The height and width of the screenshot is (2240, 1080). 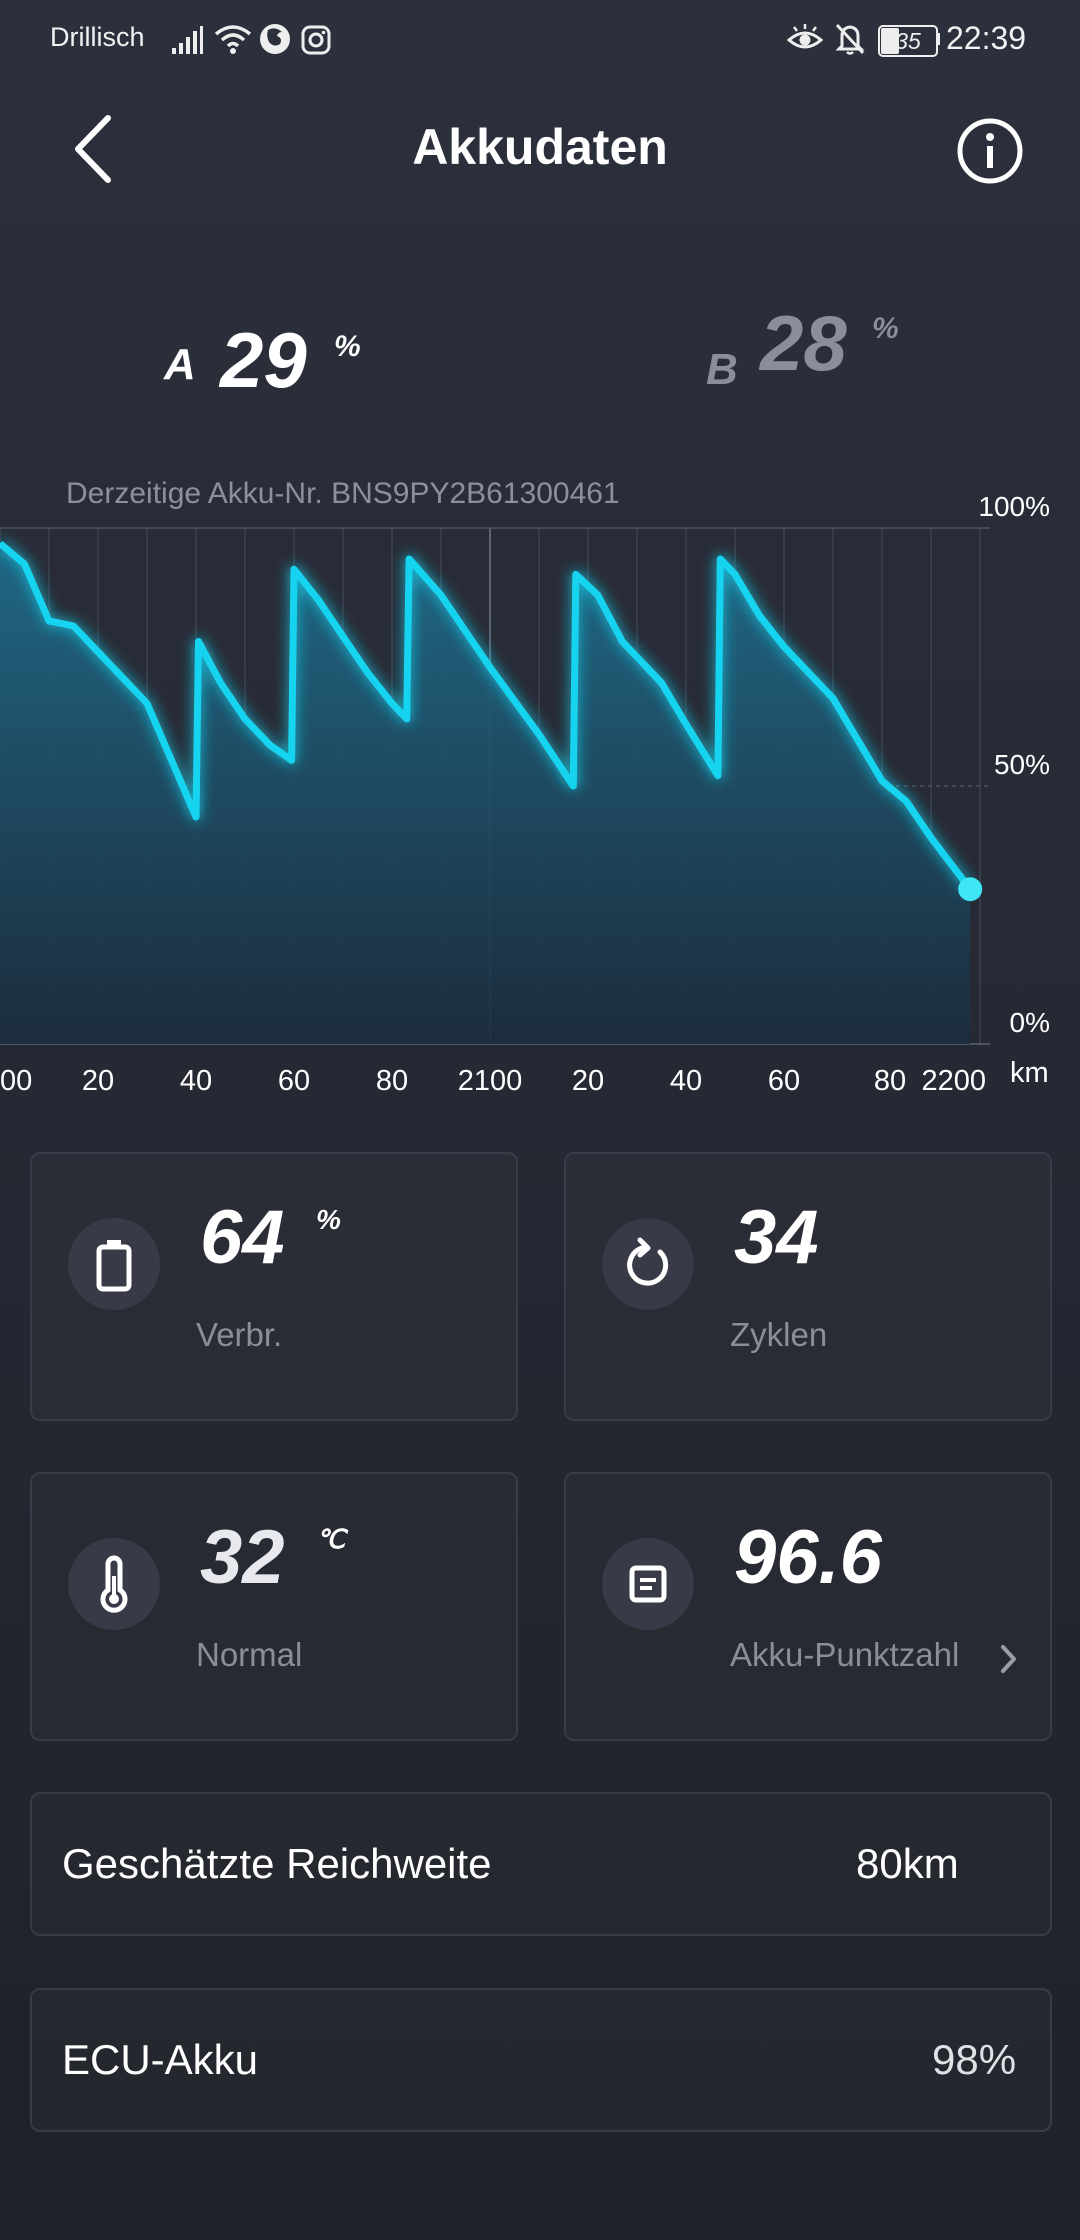 What do you see at coordinates (490, 1081) in the screenshot?
I see `chart-x-tick-label: 2100` at bounding box center [490, 1081].